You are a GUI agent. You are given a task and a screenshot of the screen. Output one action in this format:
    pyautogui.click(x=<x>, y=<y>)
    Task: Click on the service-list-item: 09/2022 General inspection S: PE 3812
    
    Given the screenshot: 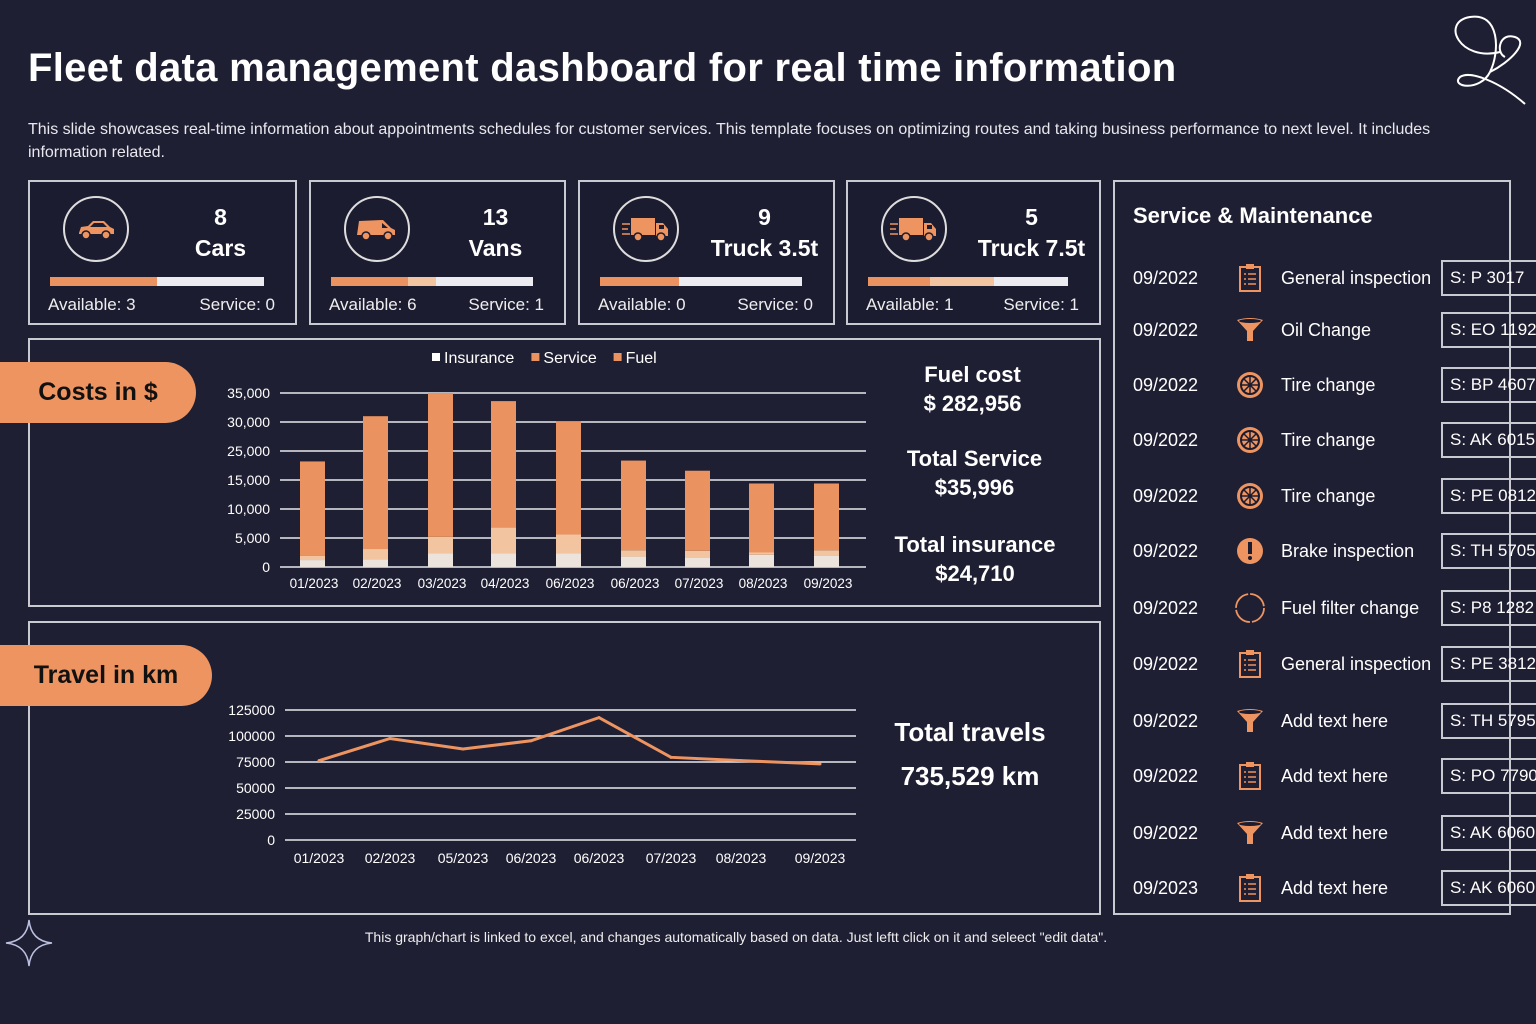 What is the action you would take?
    pyautogui.click(x=1334, y=664)
    